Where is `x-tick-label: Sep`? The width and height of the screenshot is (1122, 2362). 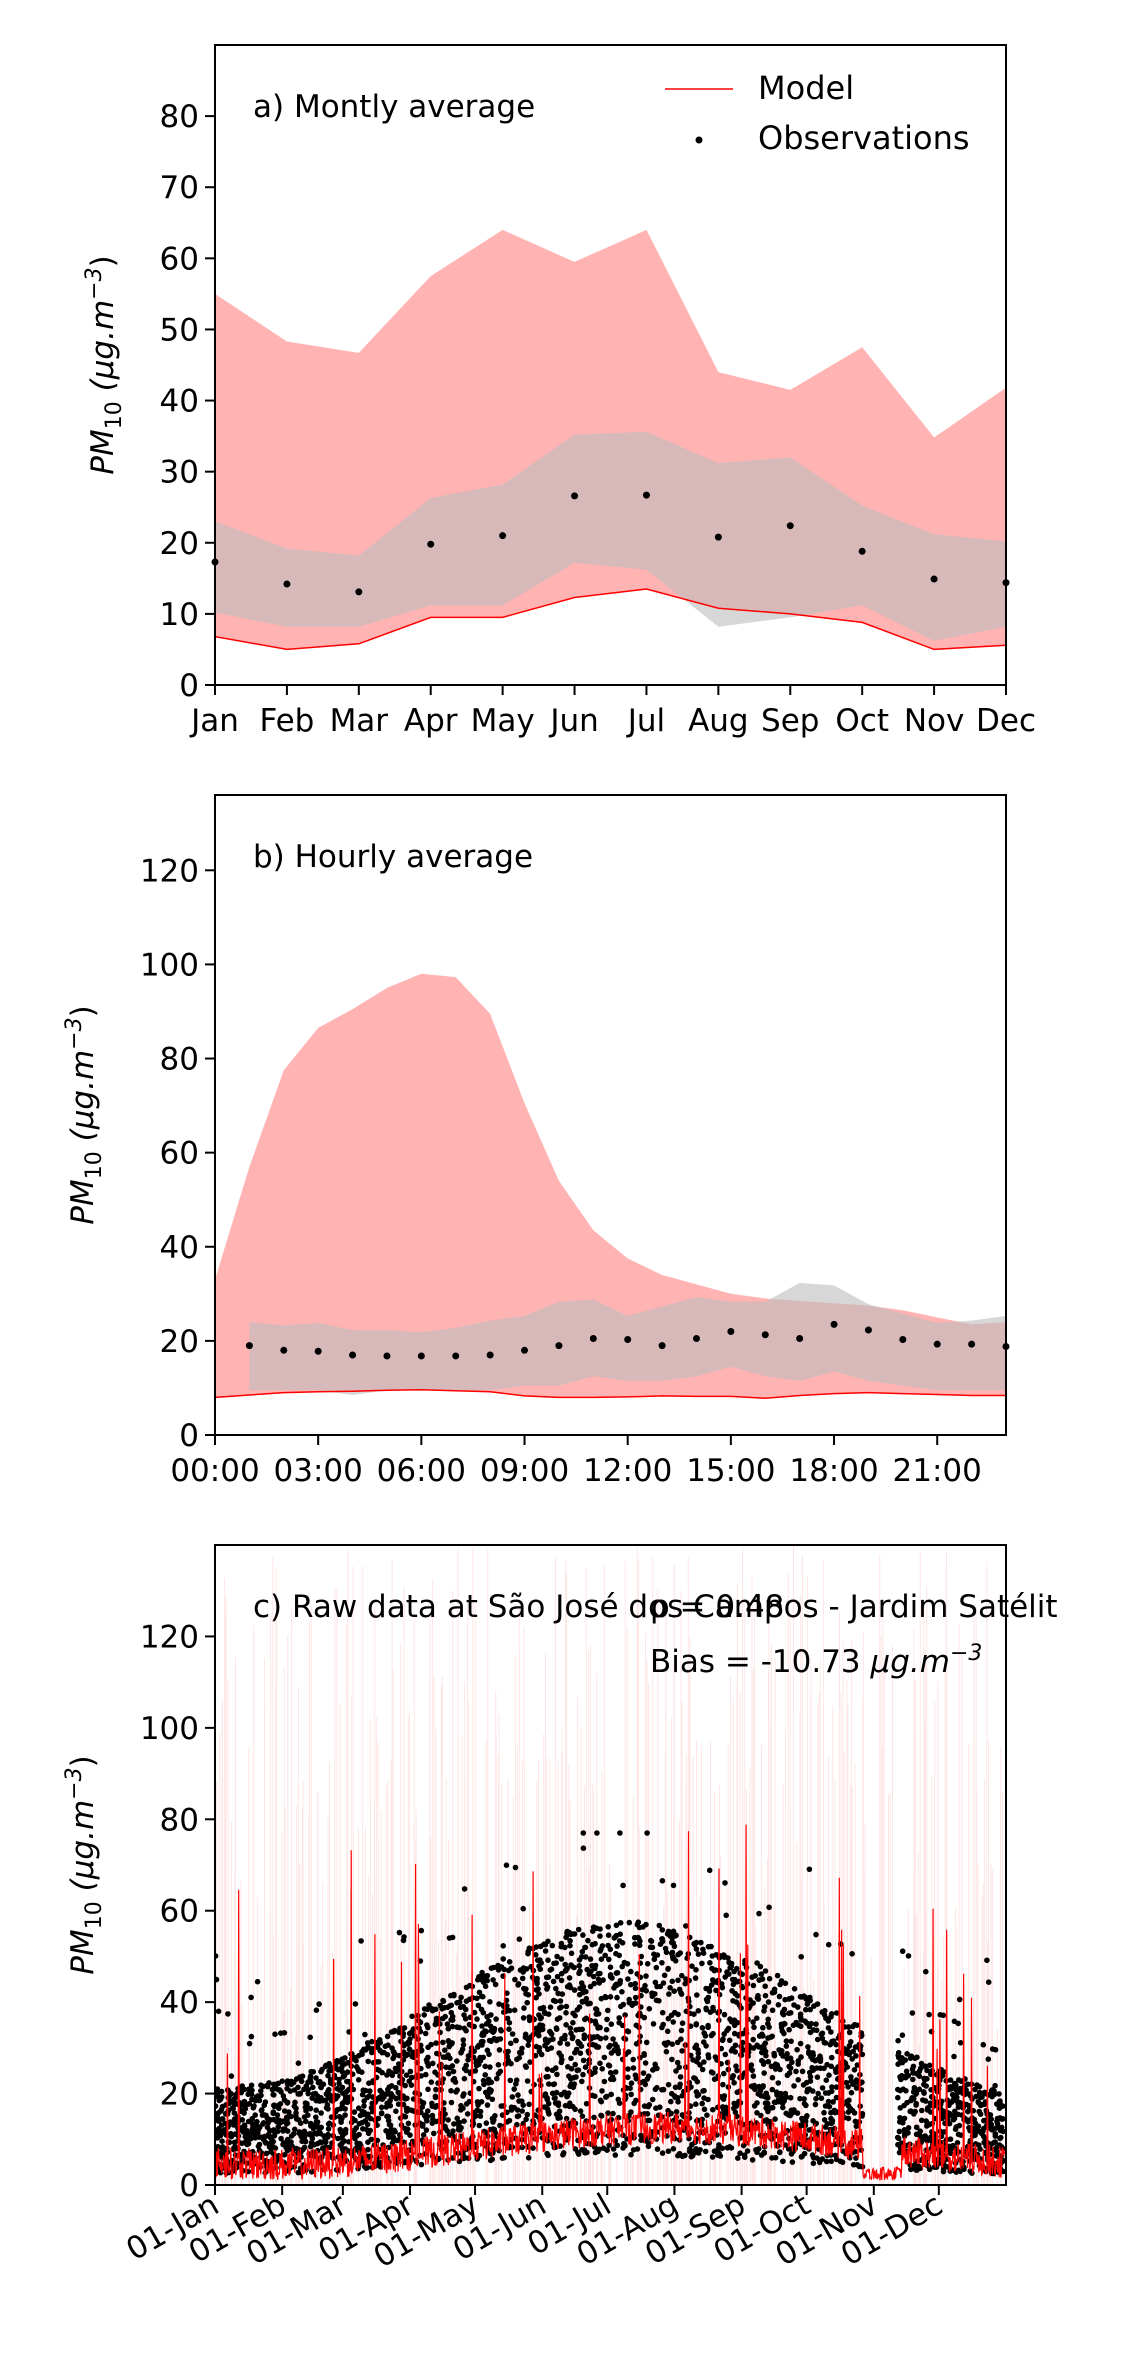 x-tick-label: Sep is located at coordinates (790, 721).